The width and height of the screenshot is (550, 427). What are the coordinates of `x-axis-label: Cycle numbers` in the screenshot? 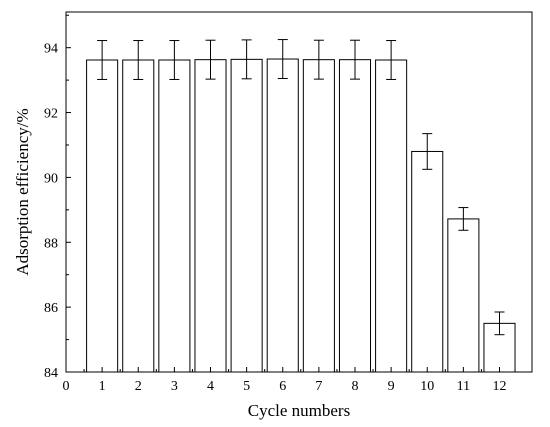 It's located at (299, 410).